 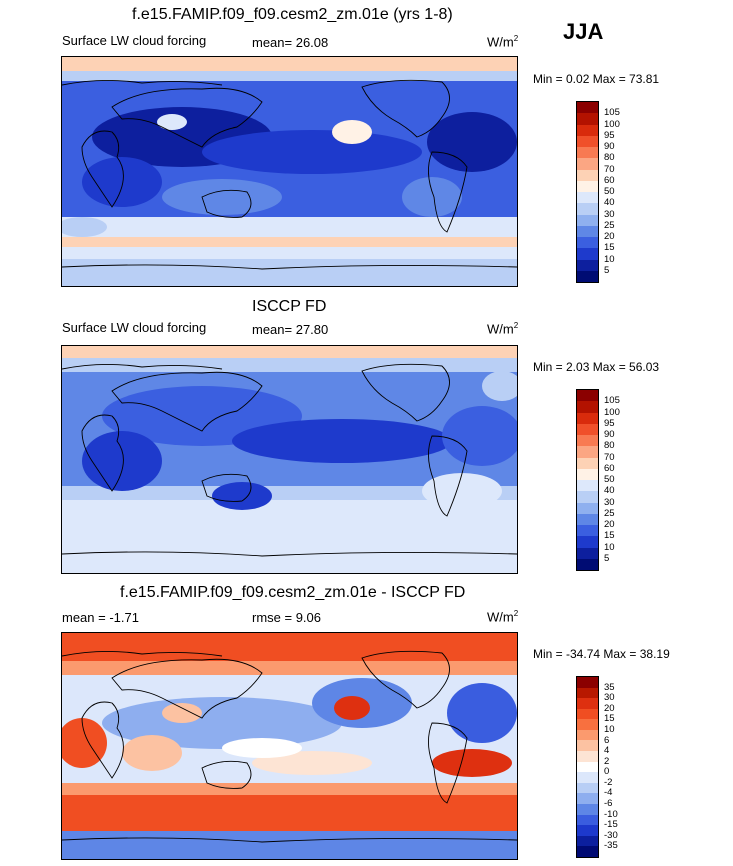 I want to click on panel-3-rmse-label: rmse = 9.06, so click(x=287, y=617).